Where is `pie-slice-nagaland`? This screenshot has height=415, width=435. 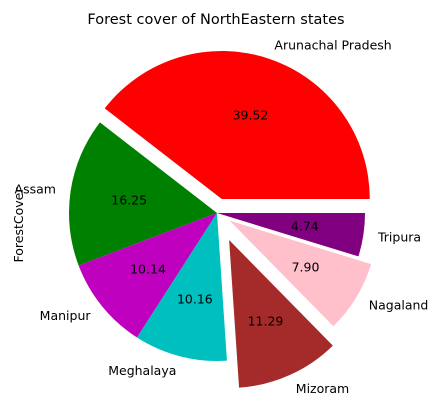
pie-slice-nagaland is located at coordinates (300, 273).